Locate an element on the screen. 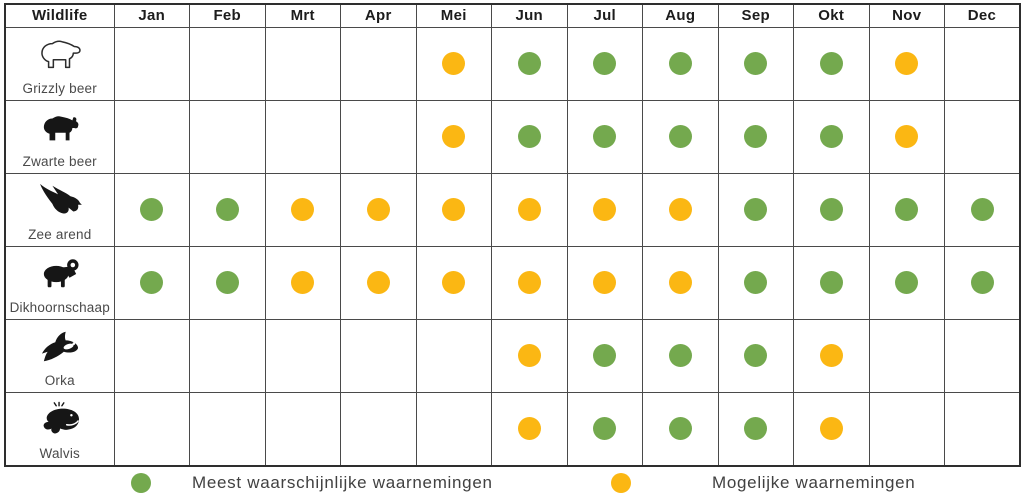 The width and height of the screenshot is (1024, 499). animal-row: Dikhoornschaap is located at coordinates (512, 282).